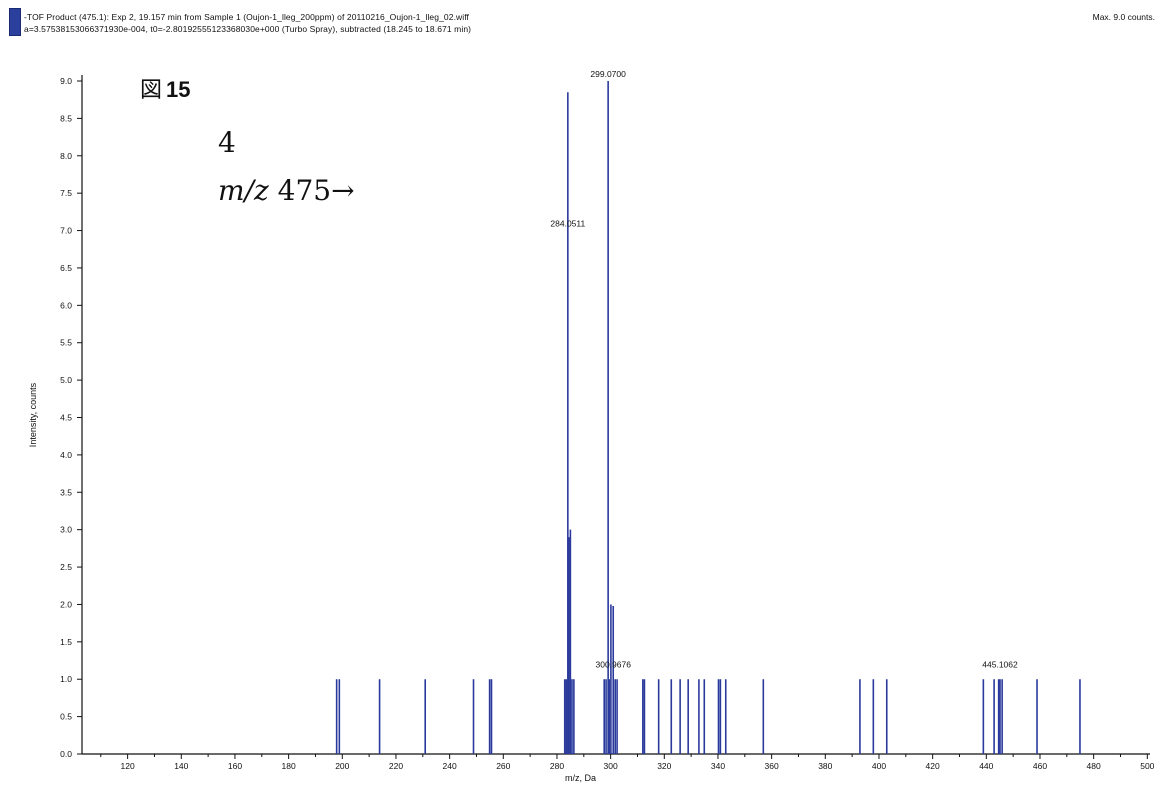  What do you see at coordinates (227, 142) in the screenshot?
I see `compound-number: 4` at bounding box center [227, 142].